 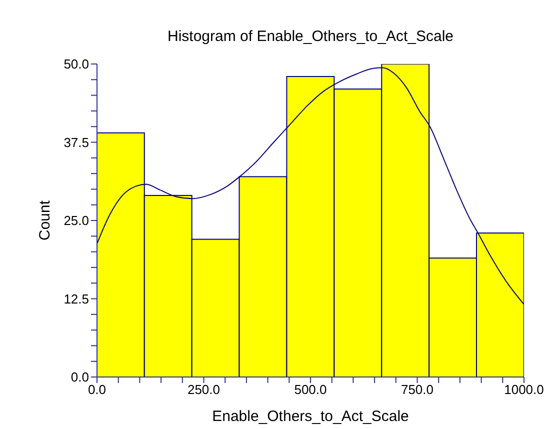 I want to click on x-tick-label: 0.0, so click(x=97, y=390).